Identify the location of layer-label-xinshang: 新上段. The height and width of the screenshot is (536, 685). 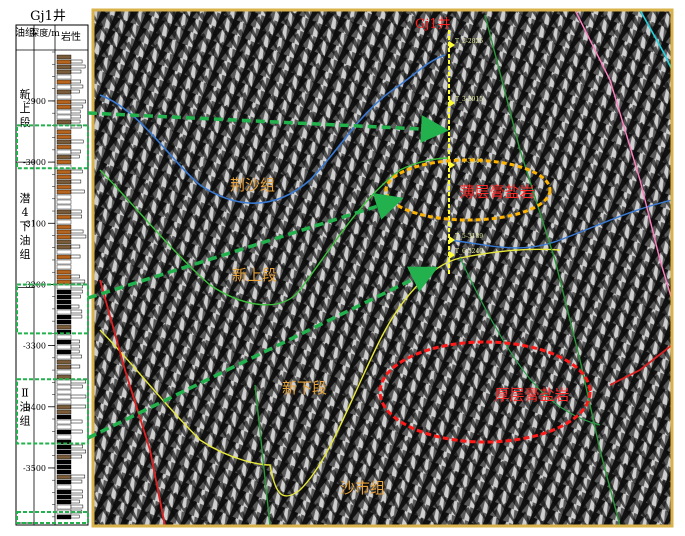
(254, 275).